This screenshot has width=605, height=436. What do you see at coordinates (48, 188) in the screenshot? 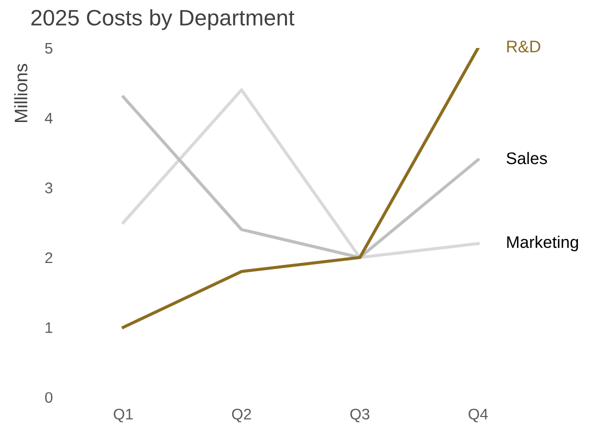
I see `y-tick-label: 3` at bounding box center [48, 188].